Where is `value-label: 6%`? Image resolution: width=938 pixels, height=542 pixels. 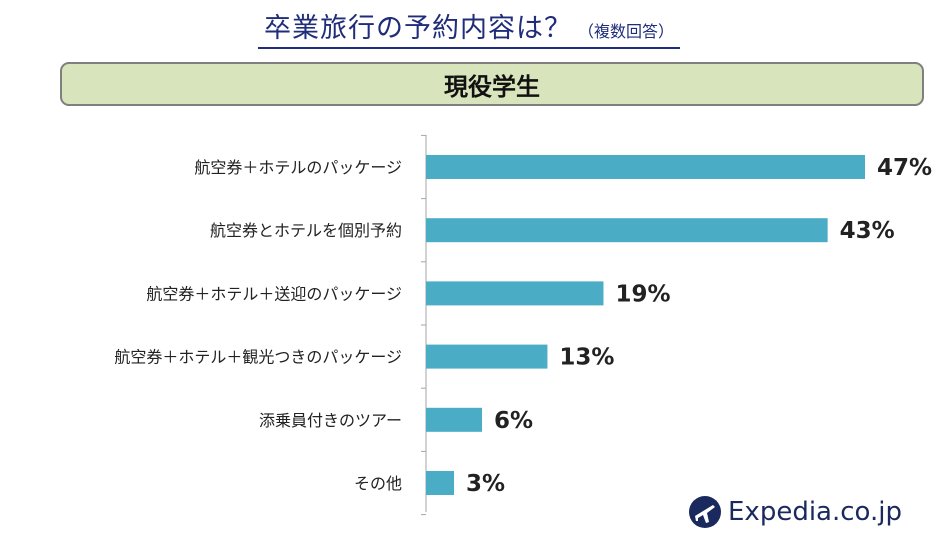
value-label: 6% is located at coordinates (513, 421).